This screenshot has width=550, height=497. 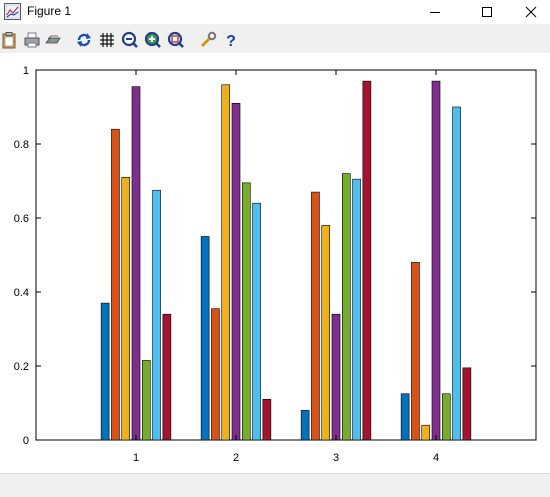 What do you see at coordinates (136, 458) in the screenshot?
I see `x-tick-label: 1` at bounding box center [136, 458].